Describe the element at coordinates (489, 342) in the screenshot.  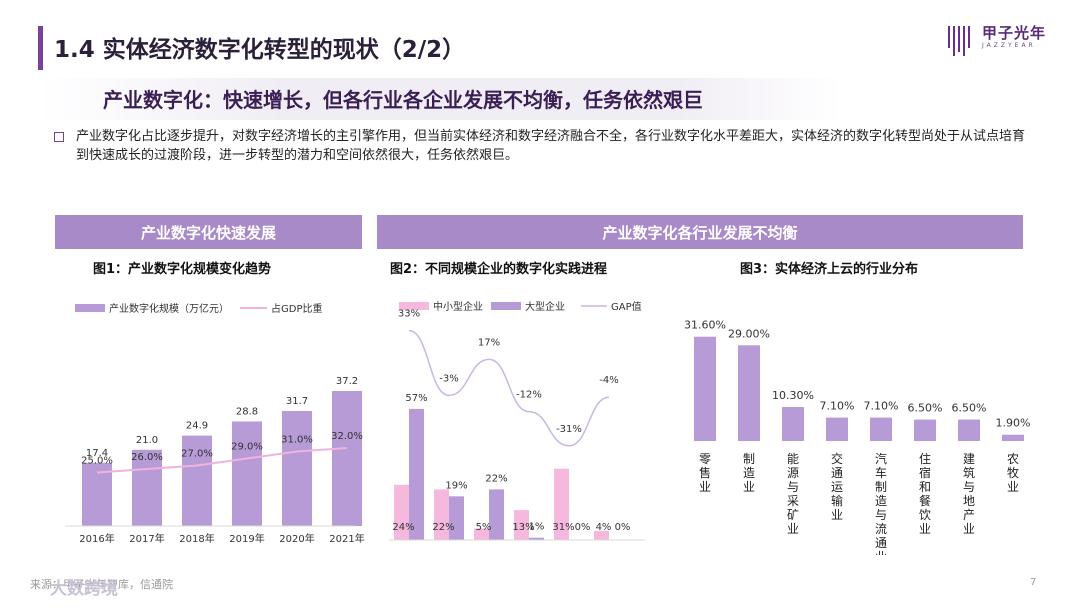
I see `line-label-gap-2: 17%` at that location.